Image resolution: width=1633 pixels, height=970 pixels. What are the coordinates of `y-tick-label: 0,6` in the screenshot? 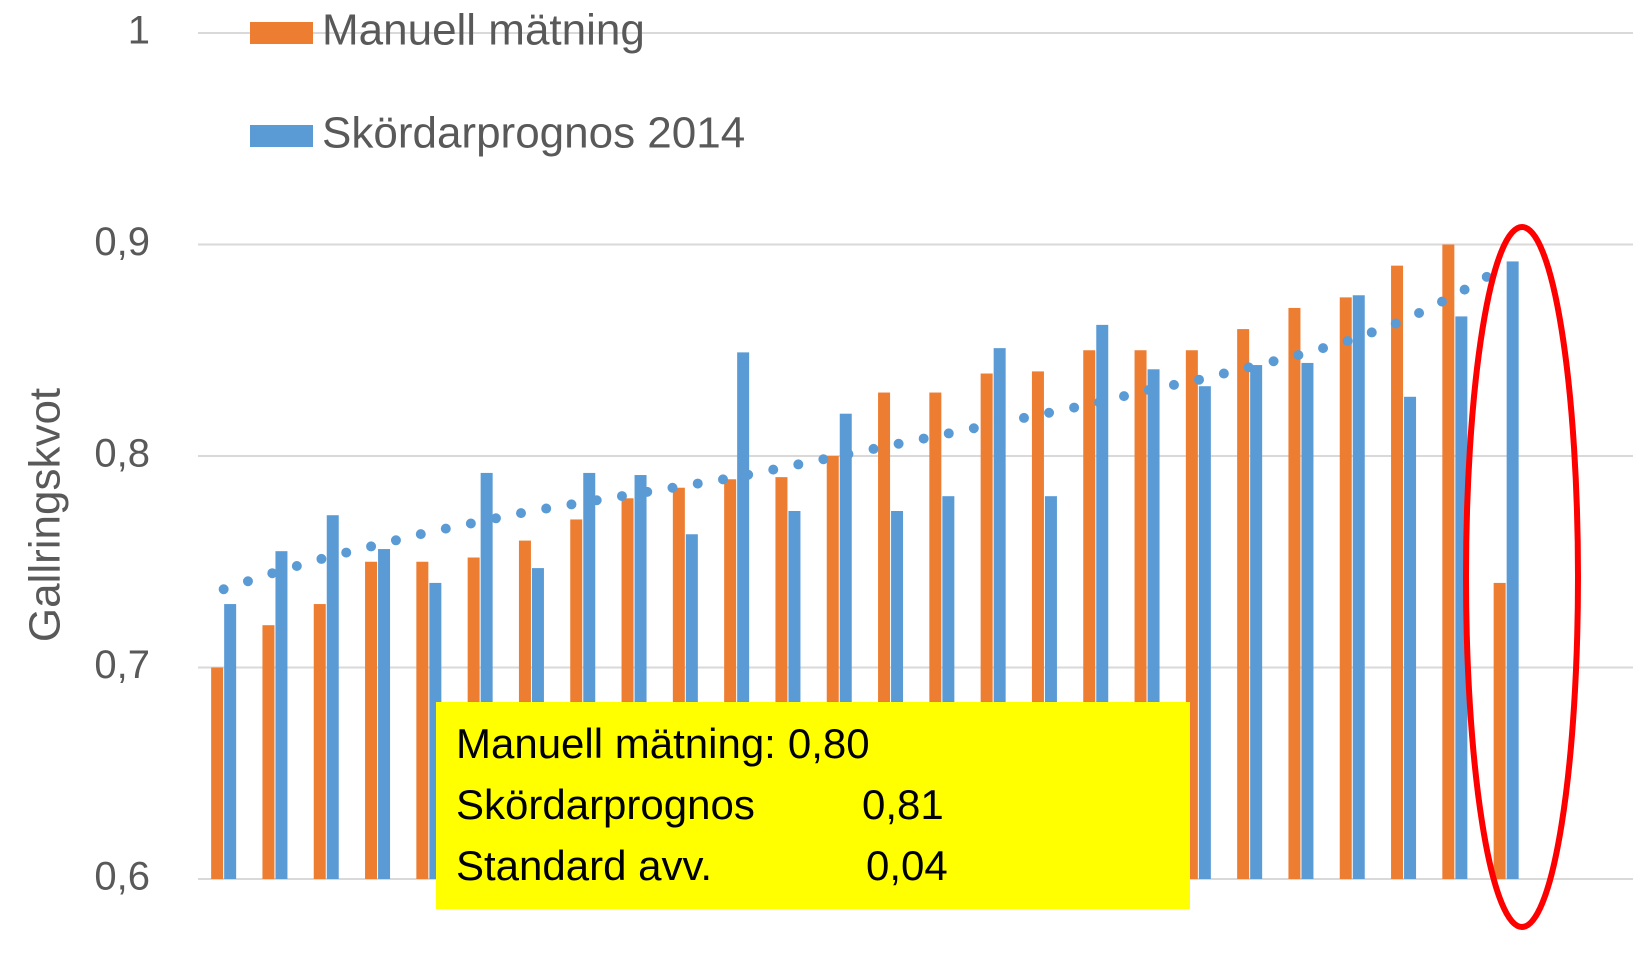 It's located at (122, 877).